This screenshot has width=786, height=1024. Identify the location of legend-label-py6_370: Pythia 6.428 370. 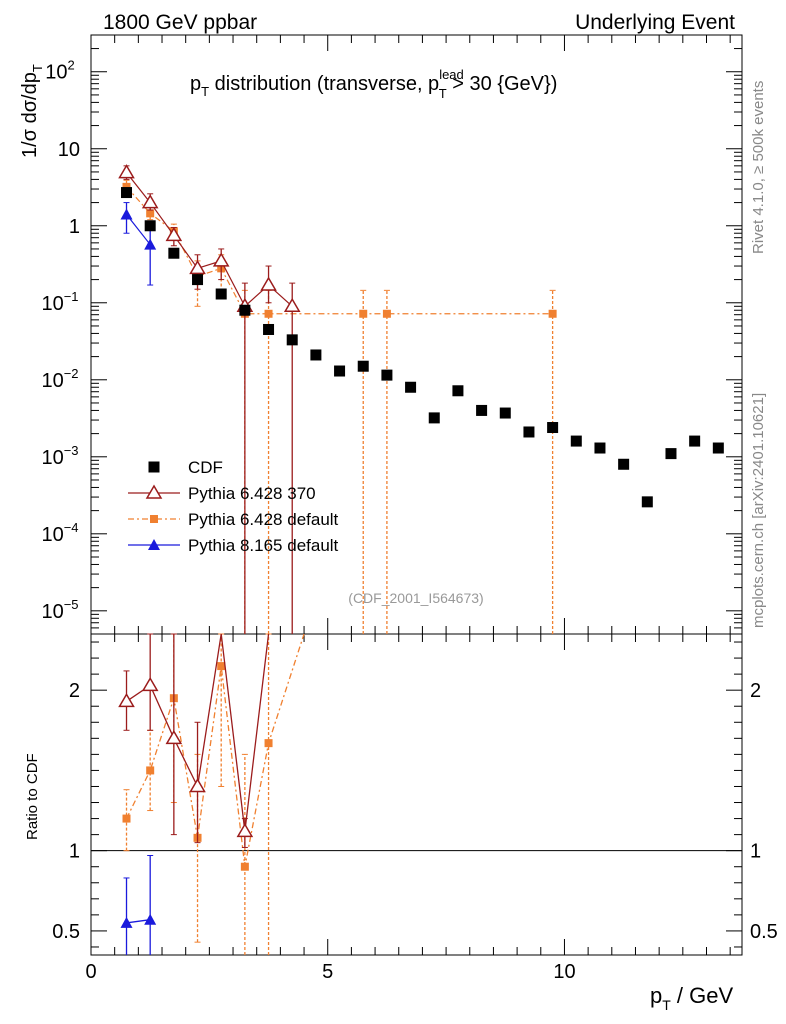
(252, 493).